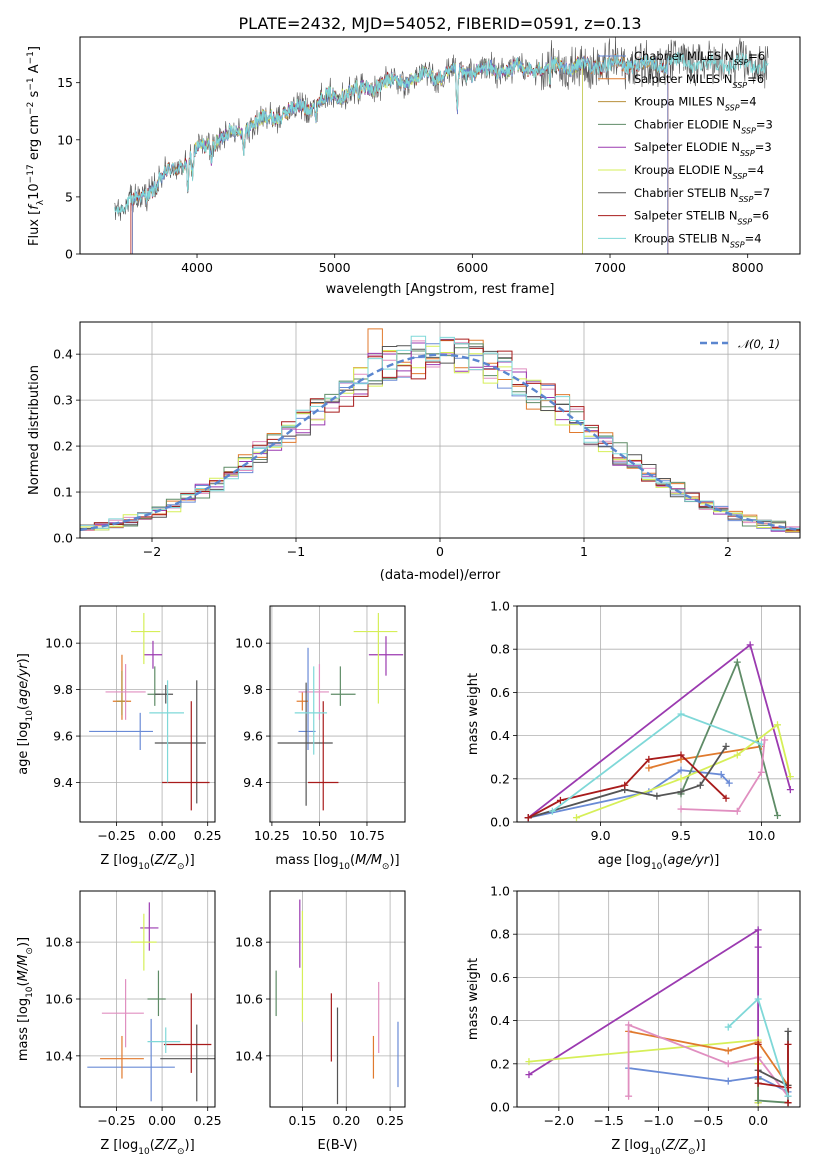 This screenshot has width=819, height=1170. Describe the element at coordinates (272, 835) in the screenshot. I see `x-tick-label: 10.25` at that location.